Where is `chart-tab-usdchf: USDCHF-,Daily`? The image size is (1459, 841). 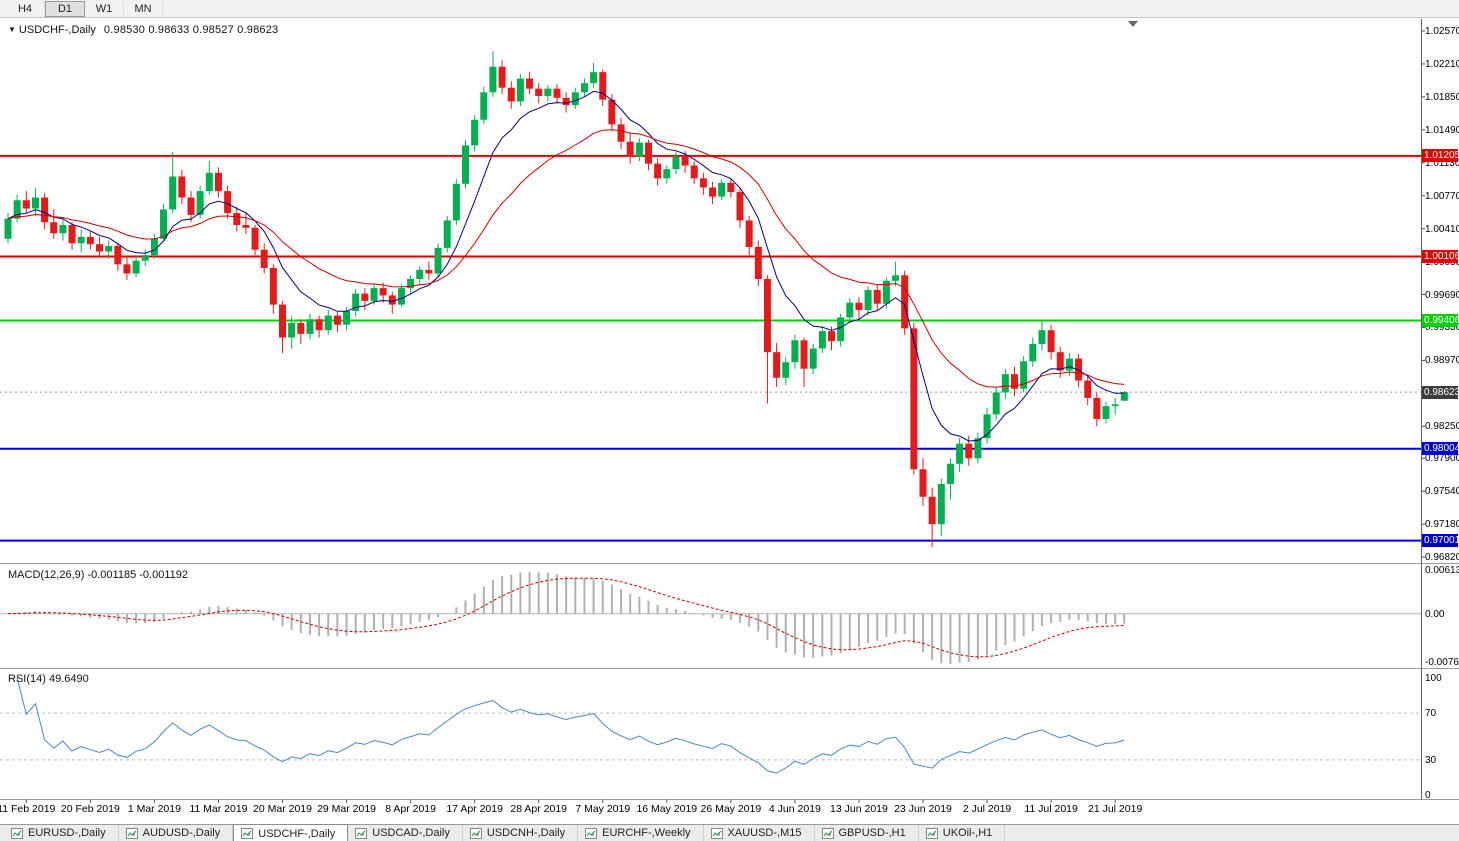
chart-tab-usdchf: USDCHF-,Daily is located at coordinates (291, 832).